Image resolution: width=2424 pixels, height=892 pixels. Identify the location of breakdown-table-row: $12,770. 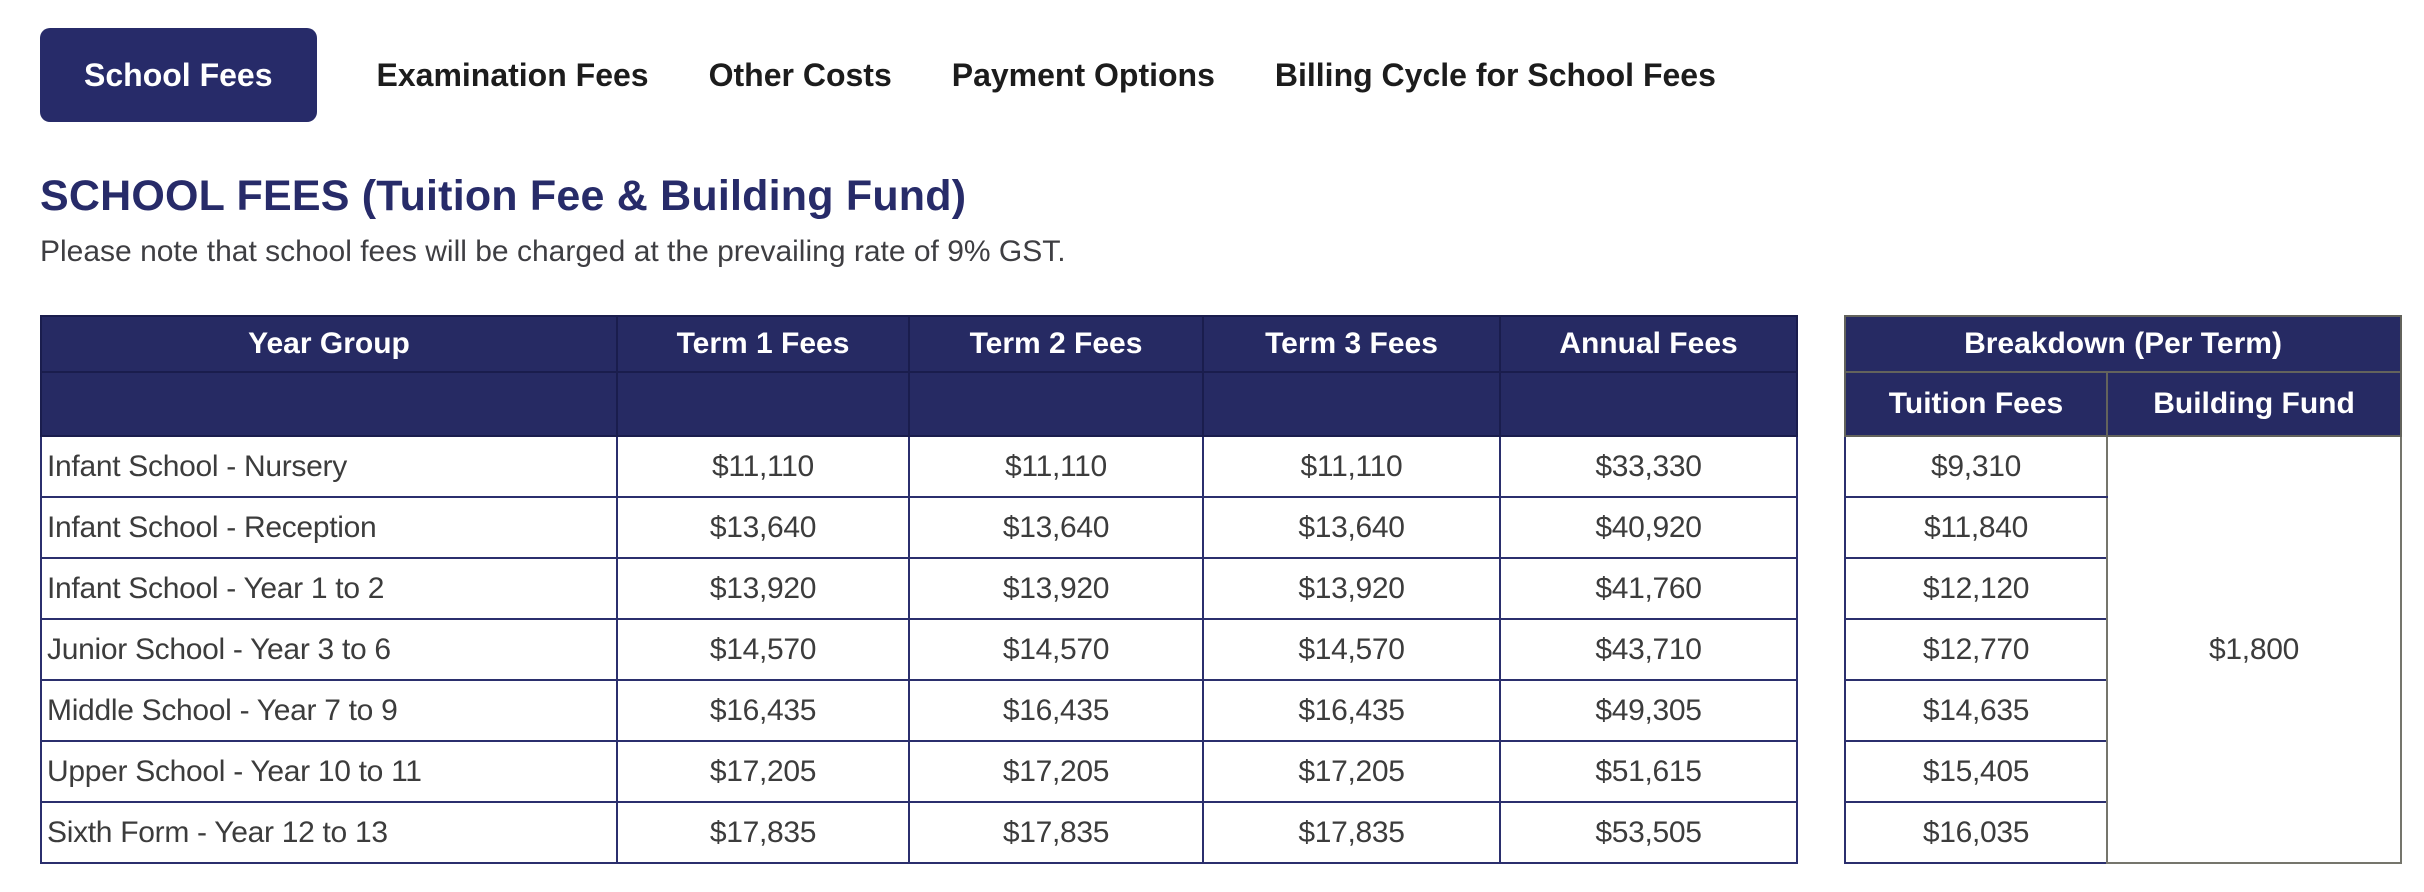
(2122, 649).